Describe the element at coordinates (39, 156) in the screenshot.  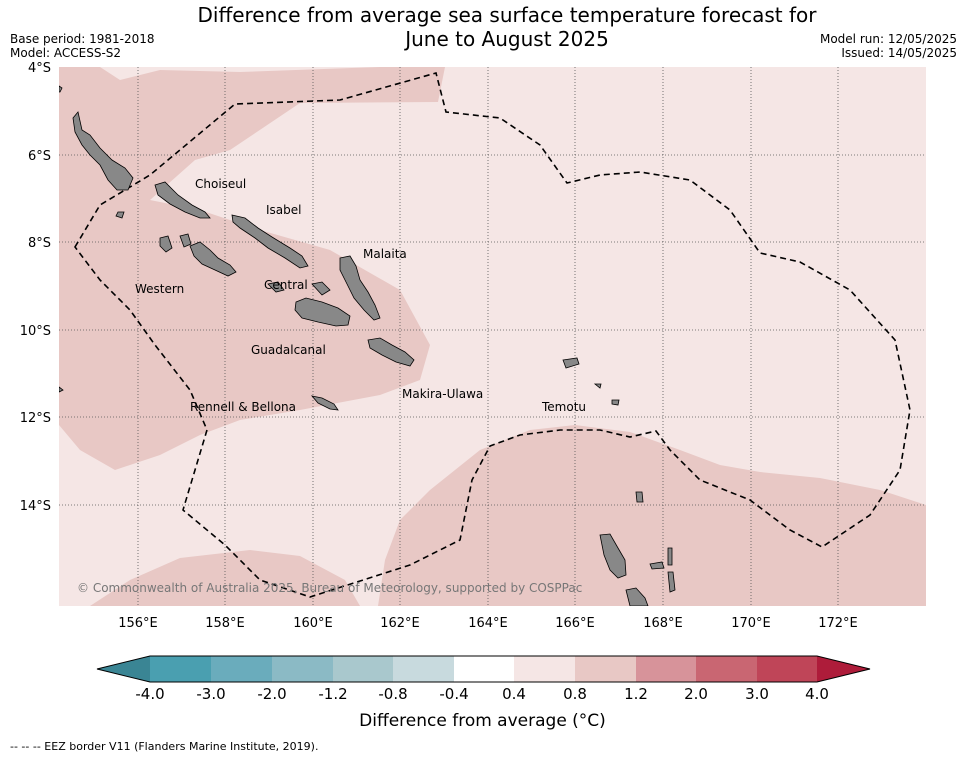
I see `lat-label-6s: 6°S` at that location.